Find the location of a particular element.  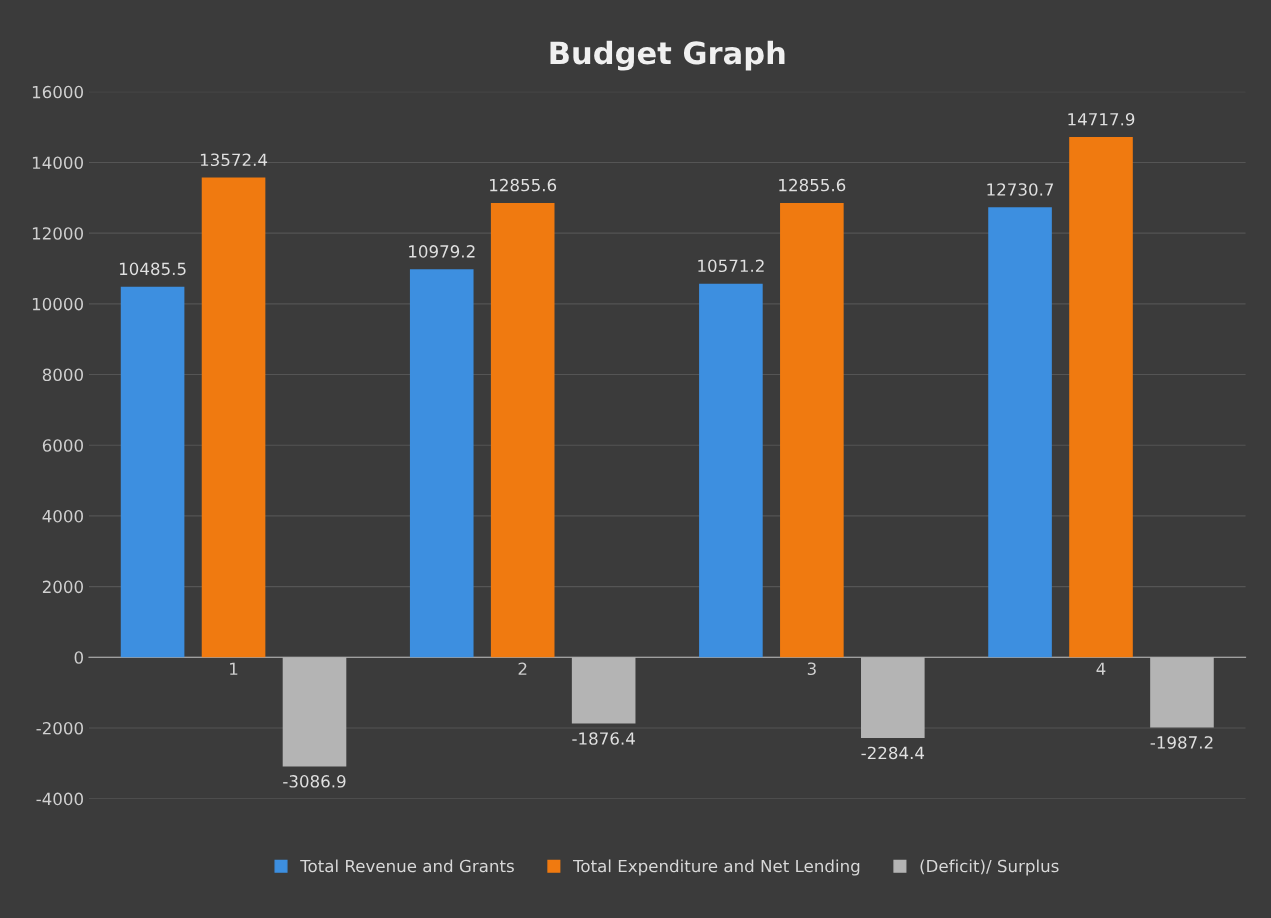

legend-label: Total Revenue and Grants is located at coordinates (407, 866).